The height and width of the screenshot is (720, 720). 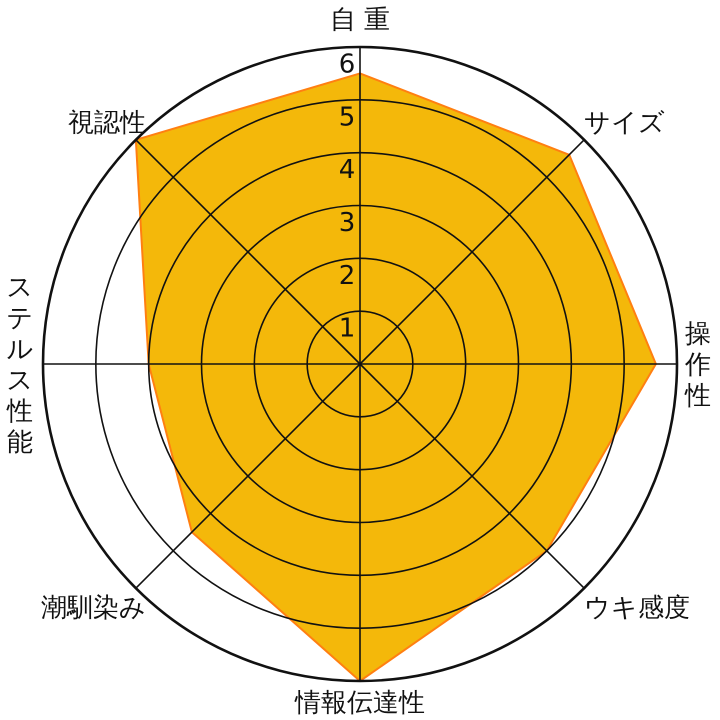 I want to click on spoke-label: ステルス性能, so click(x=20, y=365).